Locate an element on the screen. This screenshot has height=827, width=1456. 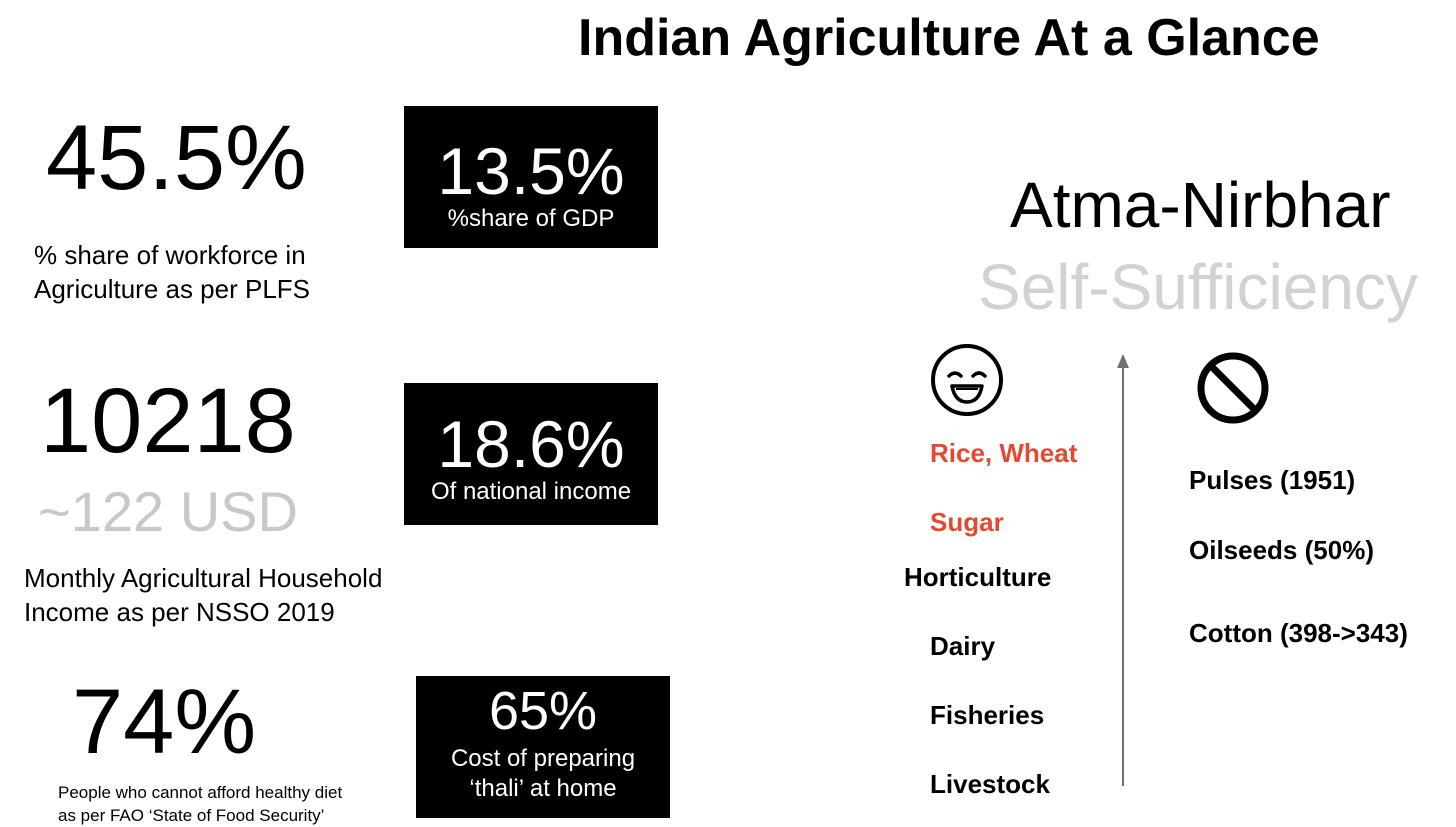
page-title: Indian Agriculture At a Glance is located at coordinates (949, 38).